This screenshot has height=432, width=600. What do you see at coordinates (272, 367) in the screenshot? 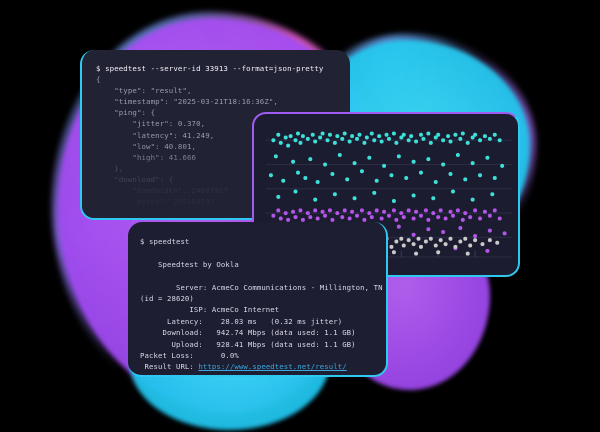
I see `result-url-link-part1: https://www.speedtest.net/result/` at bounding box center [272, 367].